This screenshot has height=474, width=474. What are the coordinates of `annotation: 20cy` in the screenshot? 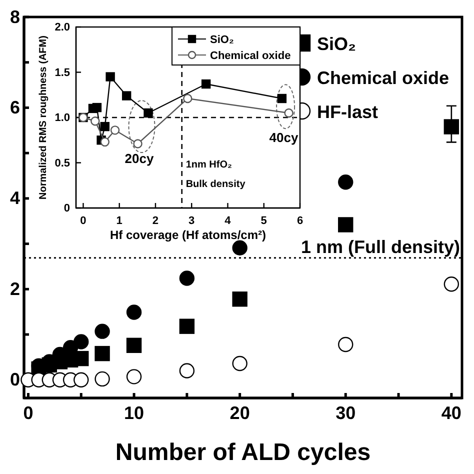 It's located at (139, 158).